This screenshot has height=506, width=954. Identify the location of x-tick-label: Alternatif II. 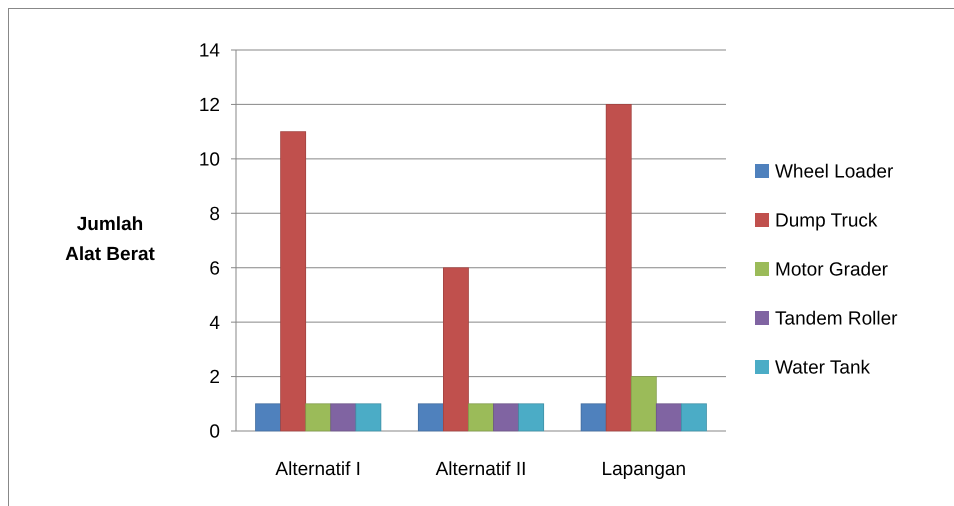
(481, 469).